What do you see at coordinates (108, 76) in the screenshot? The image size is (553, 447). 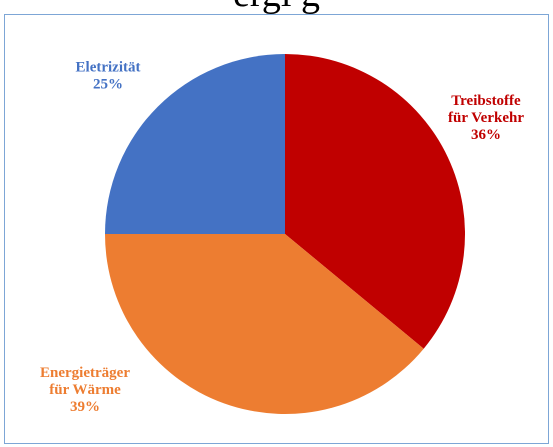 I see `slice-label: Eletrizität 25%` at bounding box center [108, 76].